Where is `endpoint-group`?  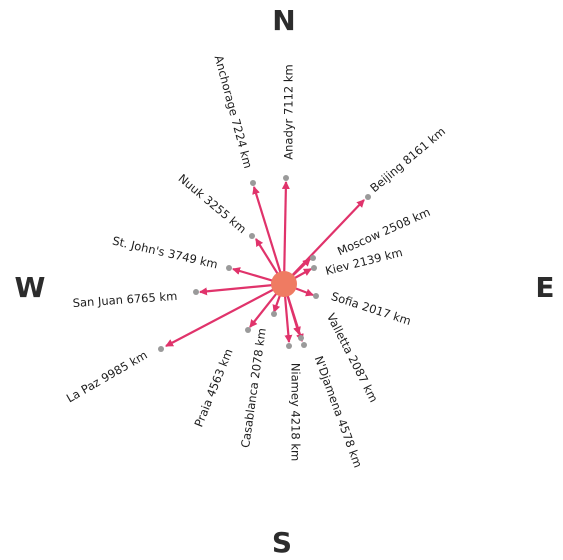
endpoint-group is located at coordinates (264, 263).